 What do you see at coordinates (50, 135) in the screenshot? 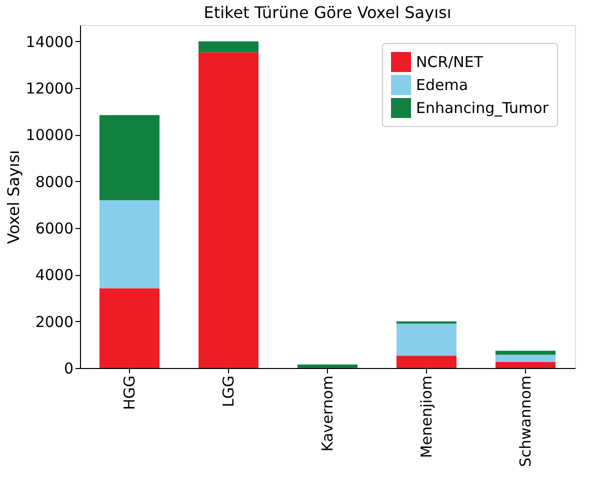
I see `y-tick-label: 10000` at bounding box center [50, 135].